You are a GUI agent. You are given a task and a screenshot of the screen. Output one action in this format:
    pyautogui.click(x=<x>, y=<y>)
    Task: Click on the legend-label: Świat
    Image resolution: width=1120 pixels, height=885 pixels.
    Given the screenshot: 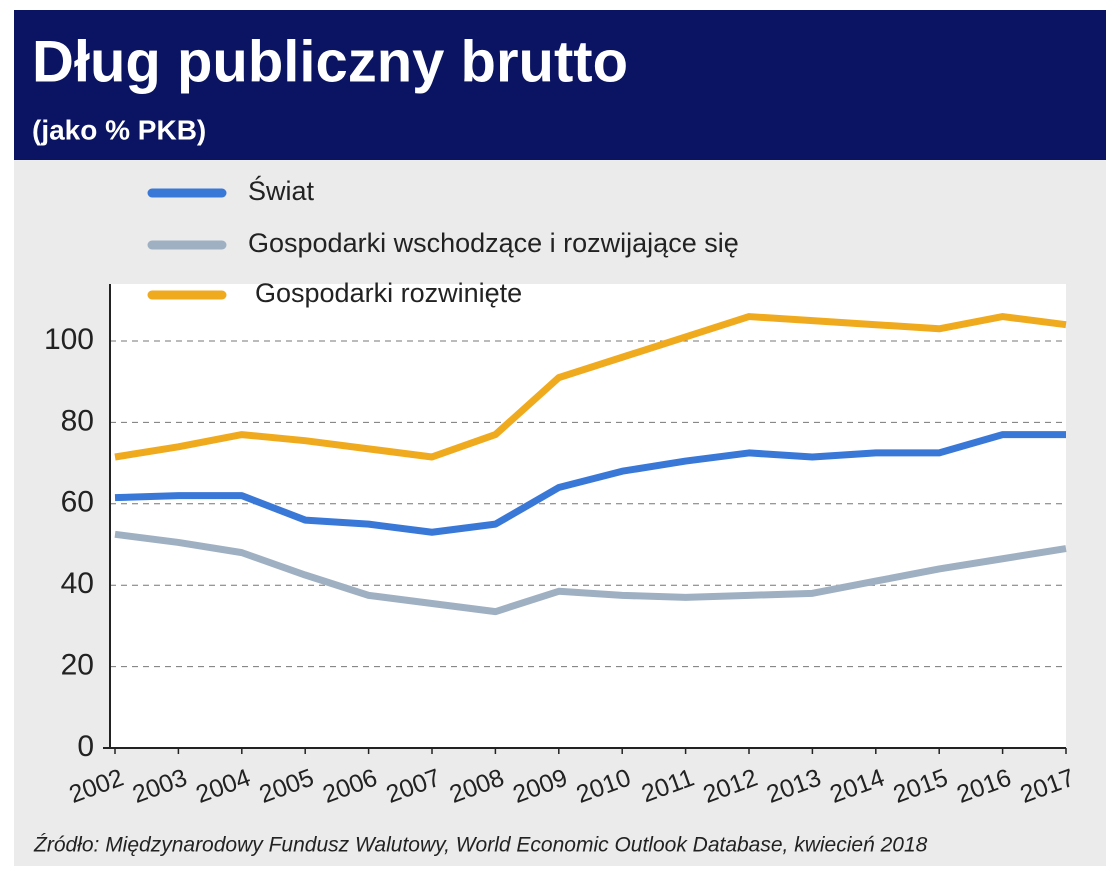 What is the action you would take?
    pyautogui.click(x=281, y=190)
    